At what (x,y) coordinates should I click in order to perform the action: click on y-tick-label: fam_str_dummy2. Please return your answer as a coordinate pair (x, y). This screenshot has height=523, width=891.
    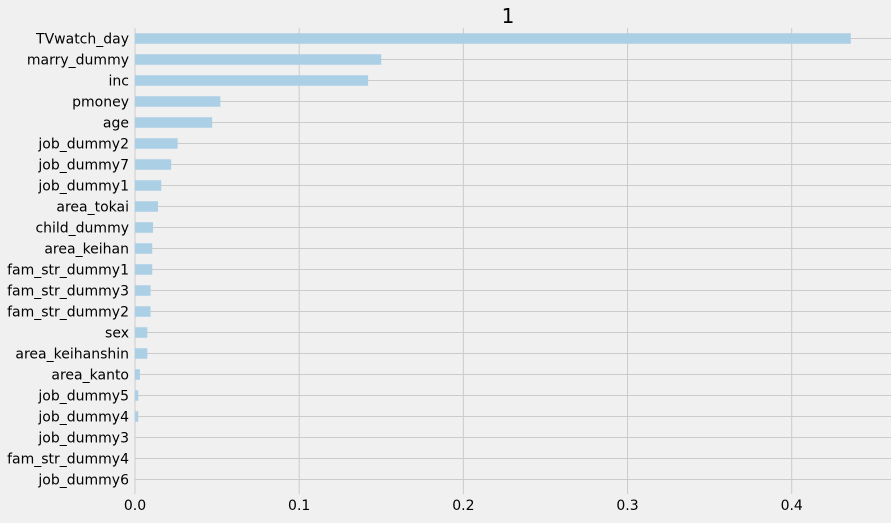
    Looking at the image, I should click on (68, 313).